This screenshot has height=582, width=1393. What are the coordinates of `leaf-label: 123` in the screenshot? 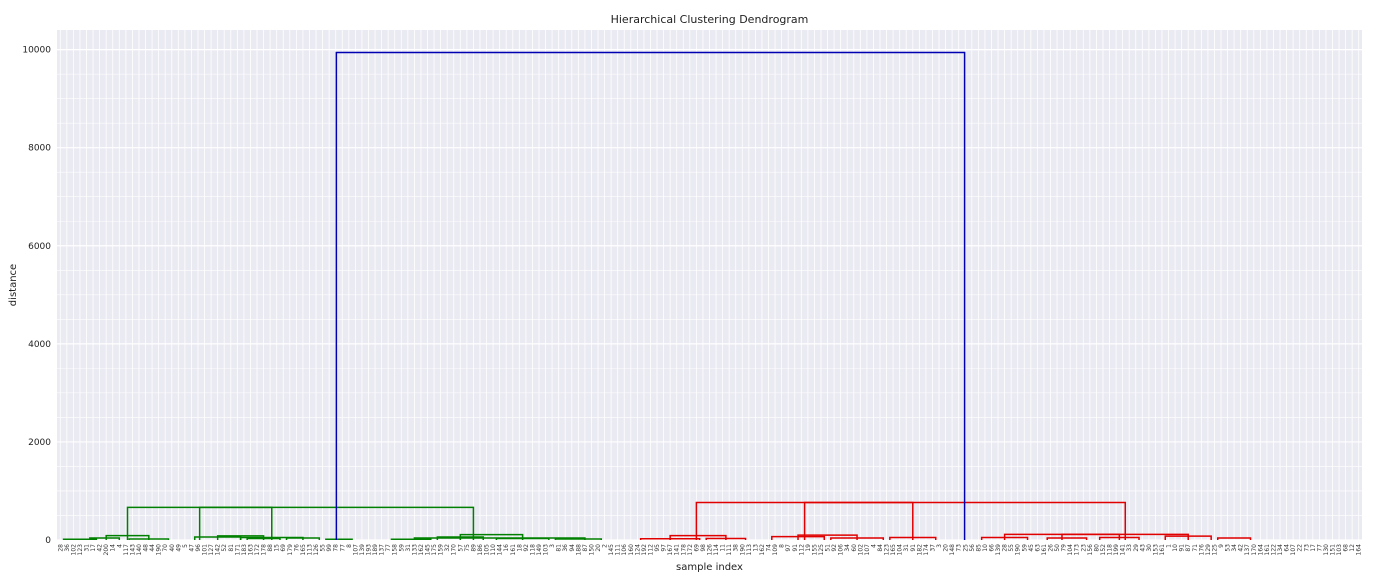 It's located at (887, 550).